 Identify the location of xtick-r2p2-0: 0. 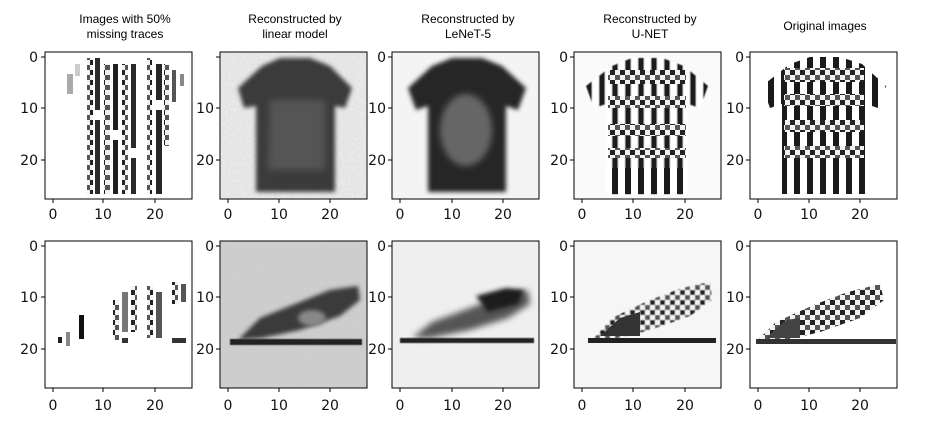
(228, 406).